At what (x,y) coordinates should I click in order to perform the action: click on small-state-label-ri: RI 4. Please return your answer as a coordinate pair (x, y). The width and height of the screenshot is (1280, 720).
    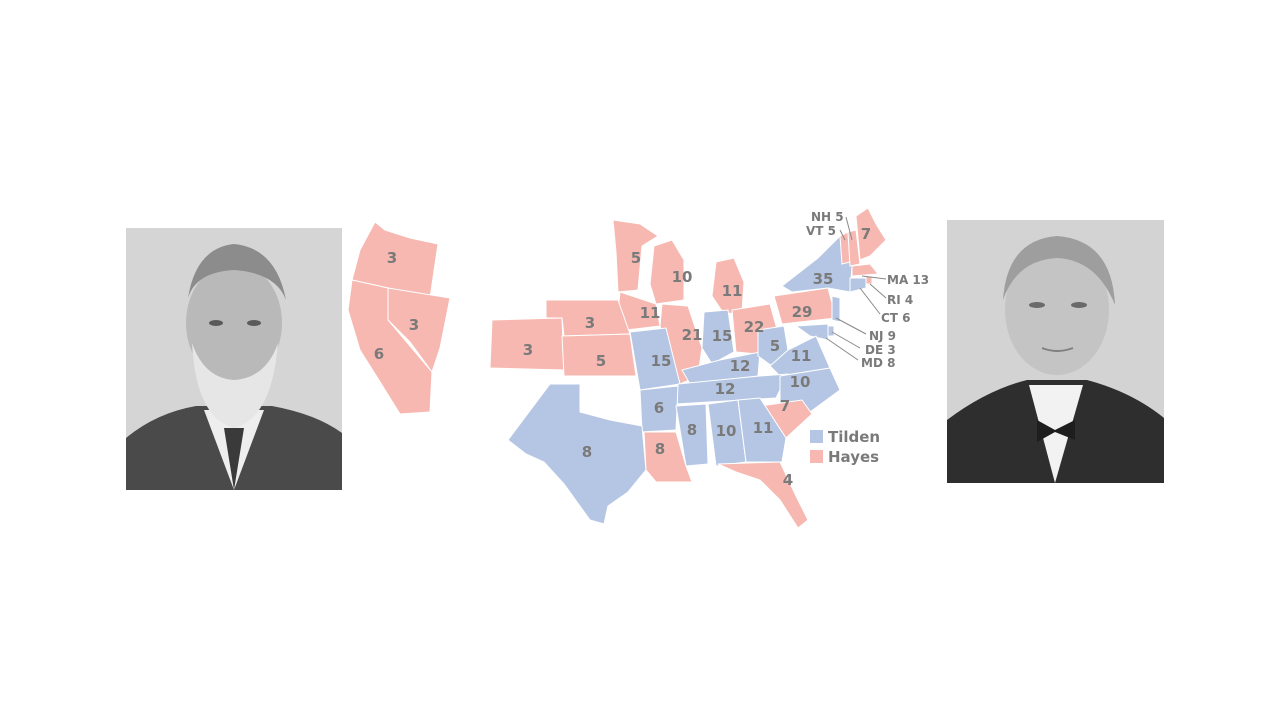
    Looking at the image, I should click on (900, 300).